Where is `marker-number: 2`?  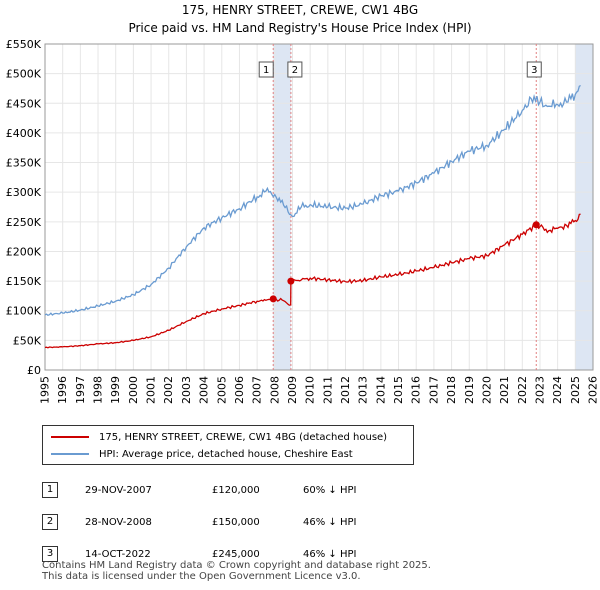 marker-number: 2 is located at coordinates (295, 70).